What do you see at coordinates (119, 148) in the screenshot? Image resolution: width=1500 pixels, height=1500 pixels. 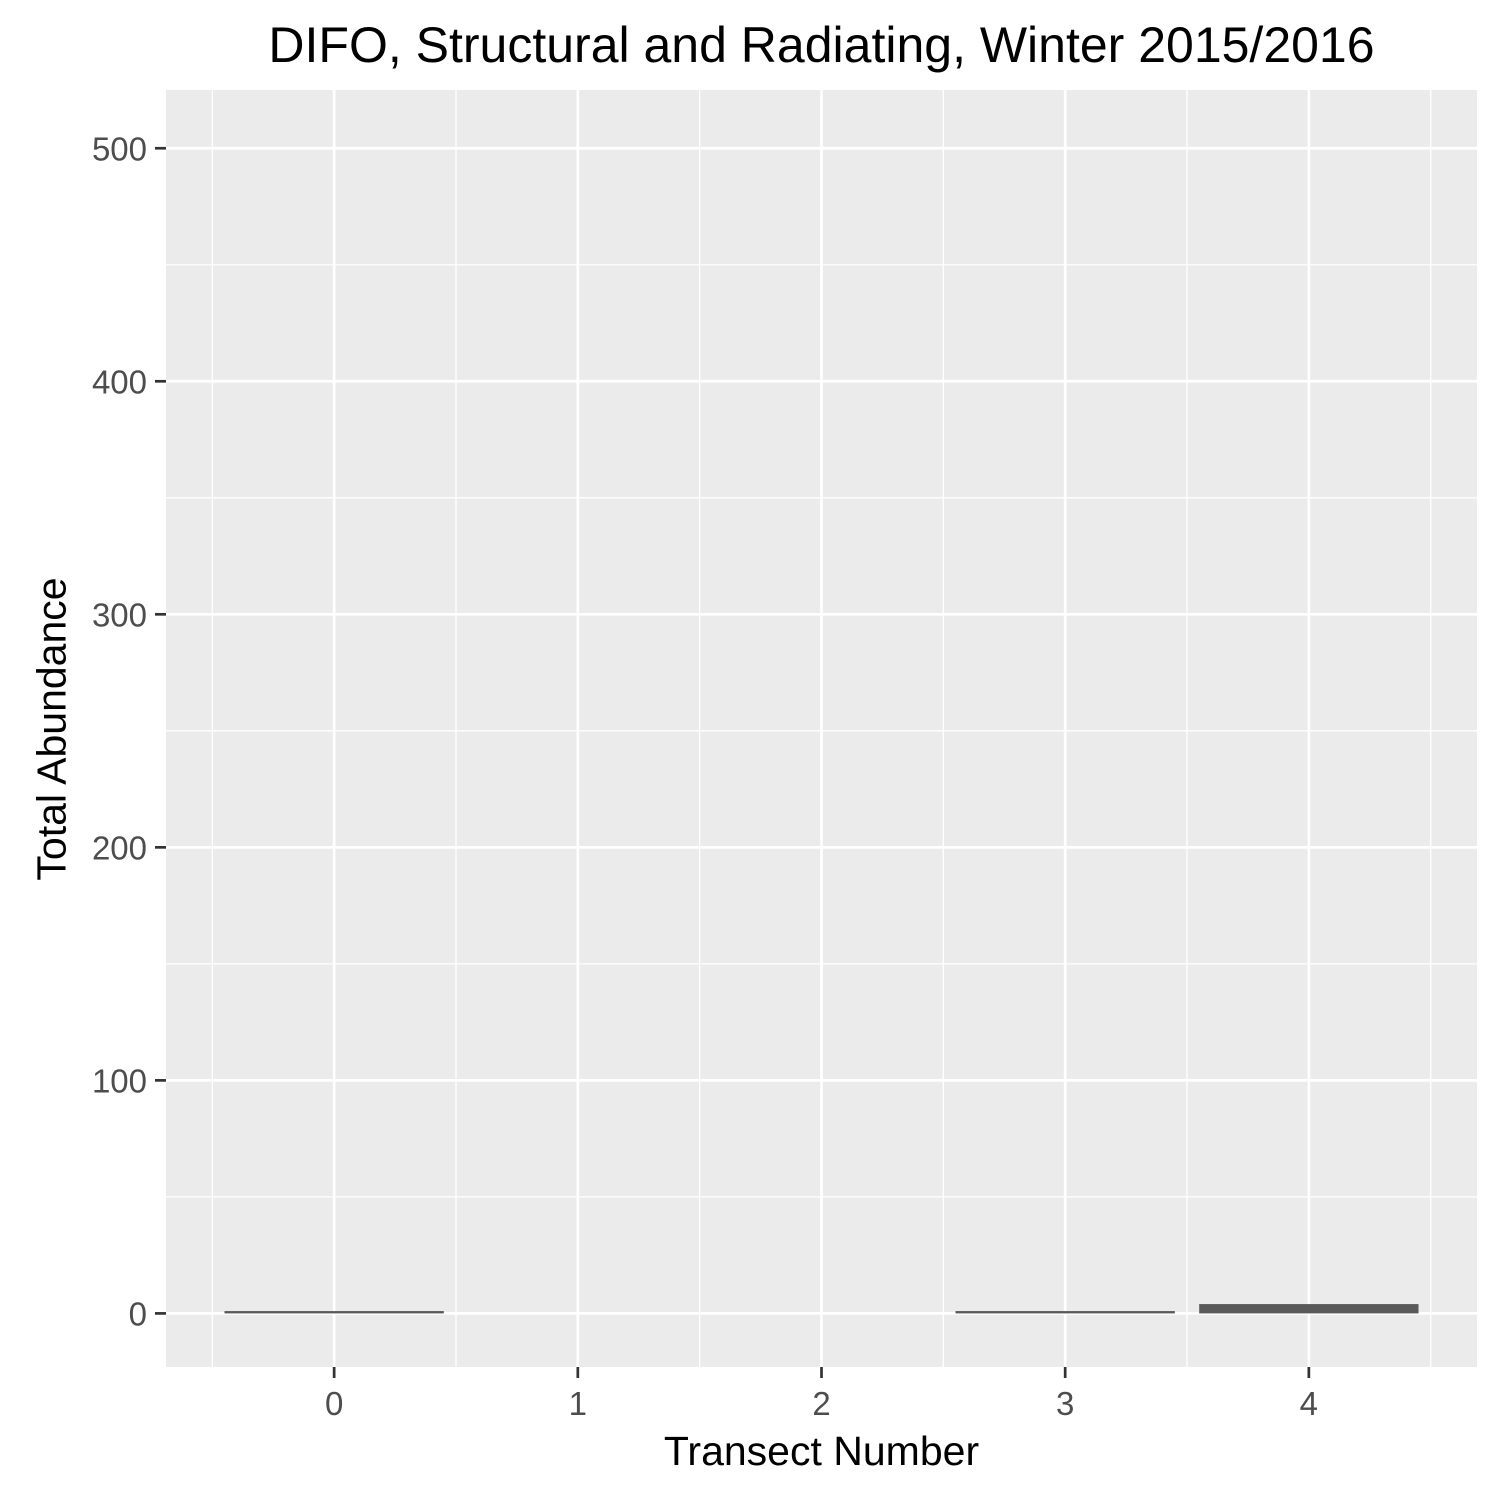 I see `y-tick-label: 500` at bounding box center [119, 148].